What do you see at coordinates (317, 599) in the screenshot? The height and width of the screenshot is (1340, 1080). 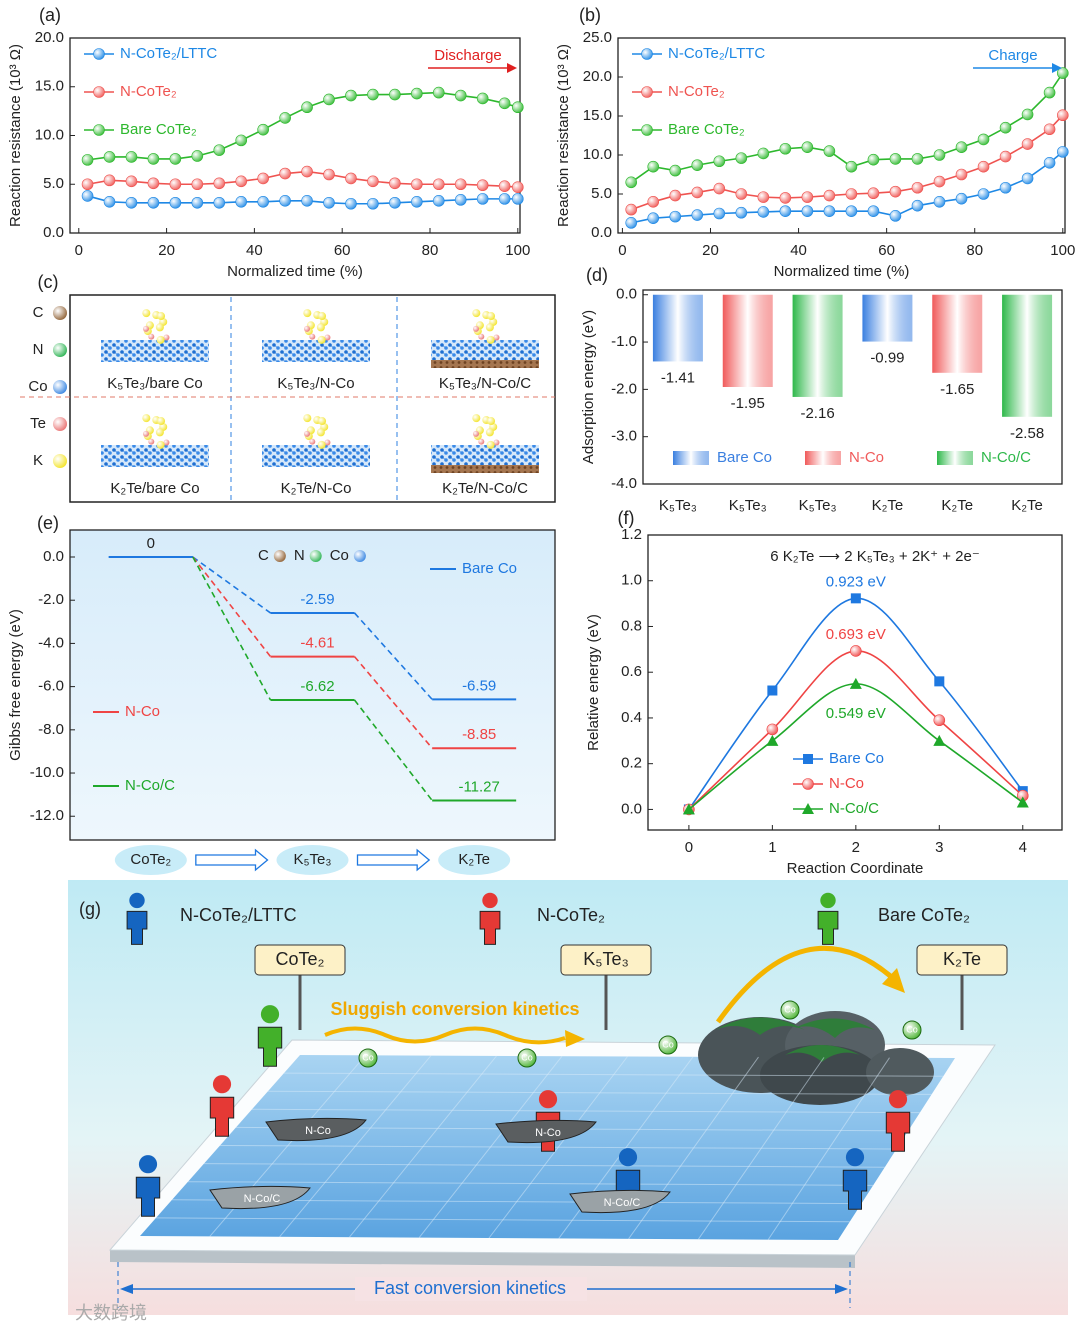 I see `value-label: -2.59` at bounding box center [317, 599].